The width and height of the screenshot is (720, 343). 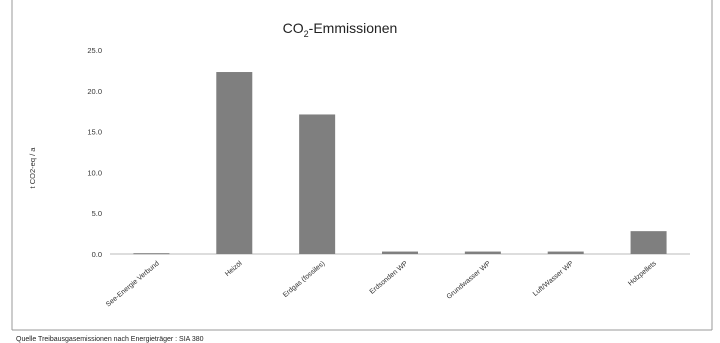 I want to click on x-tick-label: Erdsonden WP, so click(x=389, y=278).